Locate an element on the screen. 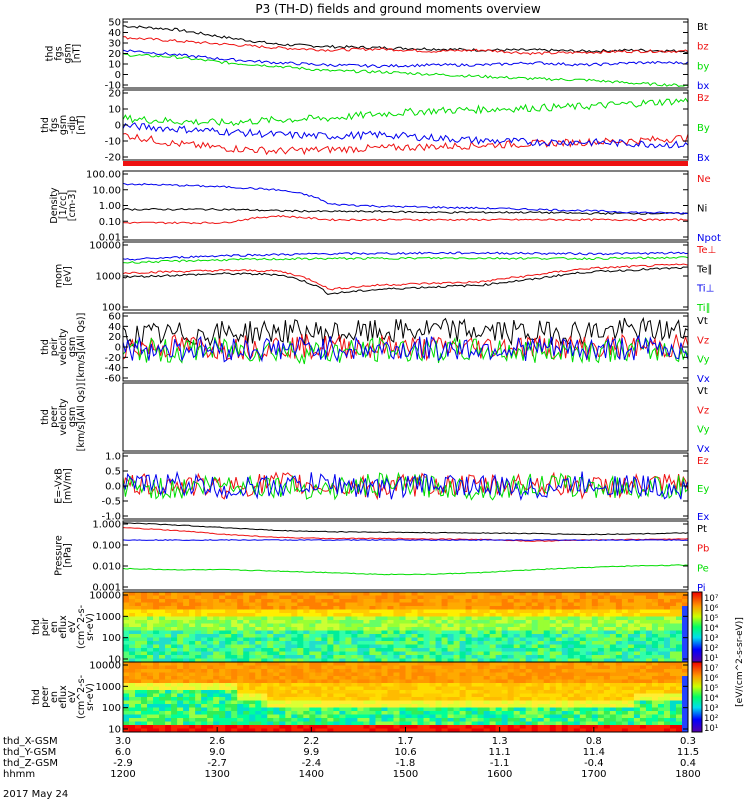 This screenshot has height=800, width=750. legend-entry: Pt is located at coordinates (702, 529).